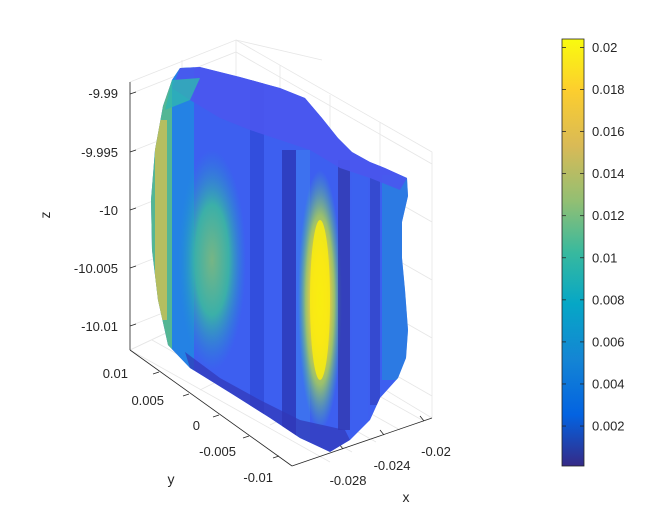 This screenshot has width=654, height=525. What do you see at coordinates (608, 383) in the screenshot?
I see `colorbar-tick-label: 0.004` at bounding box center [608, 383].